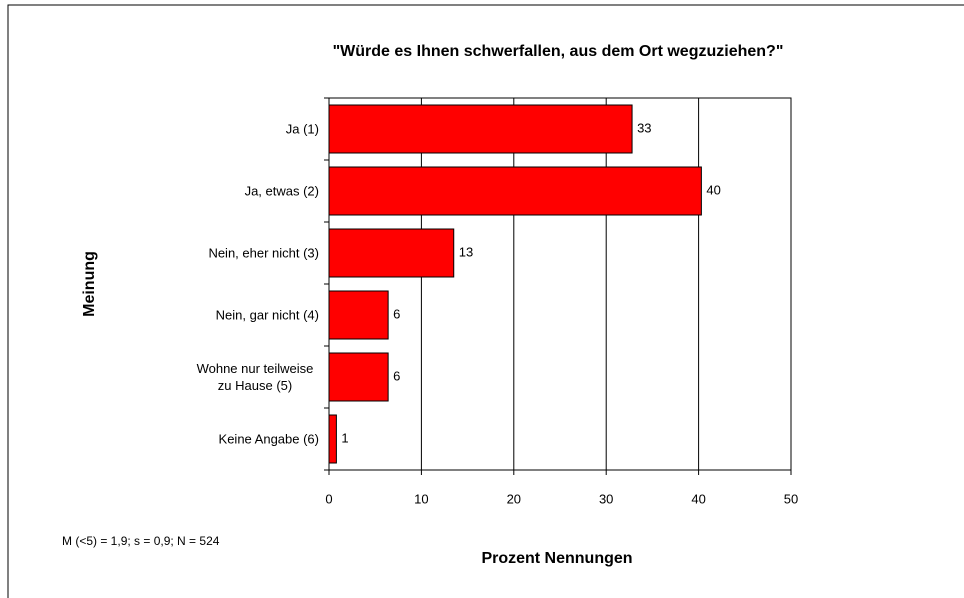  I want to click on y-axis-title: Meinung, so click(89, 284).